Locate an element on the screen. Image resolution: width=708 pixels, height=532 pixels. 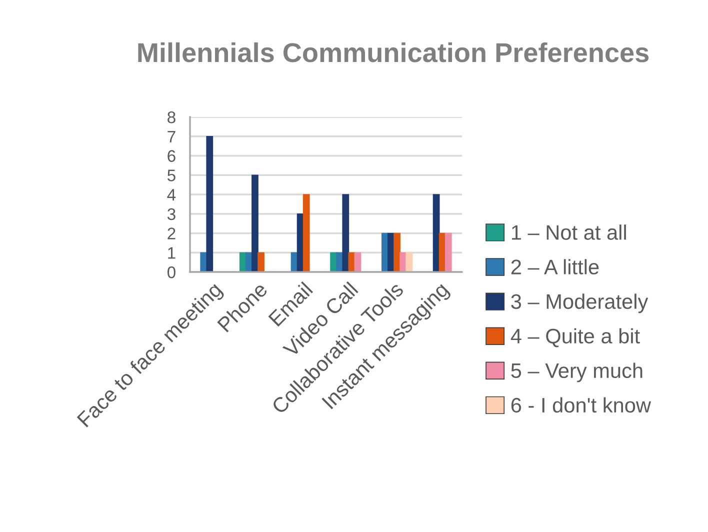
y-tick-label: 2 is located at coordinates (172, 234).